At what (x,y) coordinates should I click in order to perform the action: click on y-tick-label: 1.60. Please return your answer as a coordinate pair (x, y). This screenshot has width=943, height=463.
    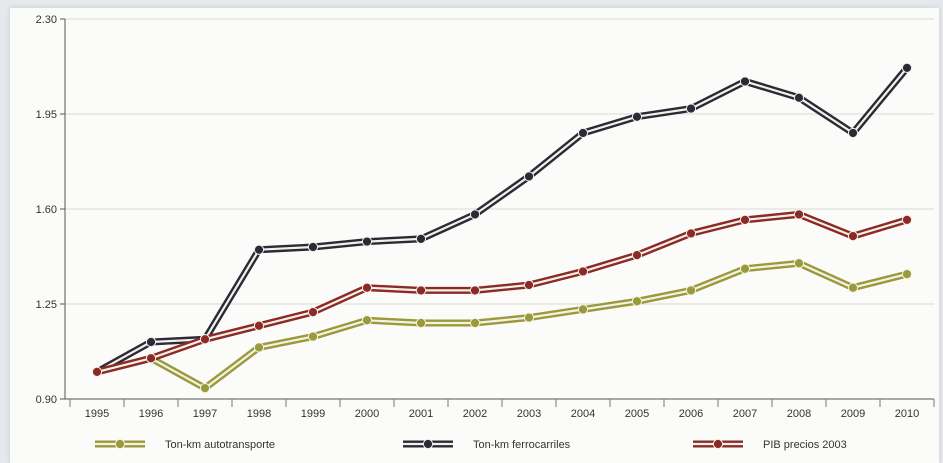
    Looking at the image, I should click on (46, 210).